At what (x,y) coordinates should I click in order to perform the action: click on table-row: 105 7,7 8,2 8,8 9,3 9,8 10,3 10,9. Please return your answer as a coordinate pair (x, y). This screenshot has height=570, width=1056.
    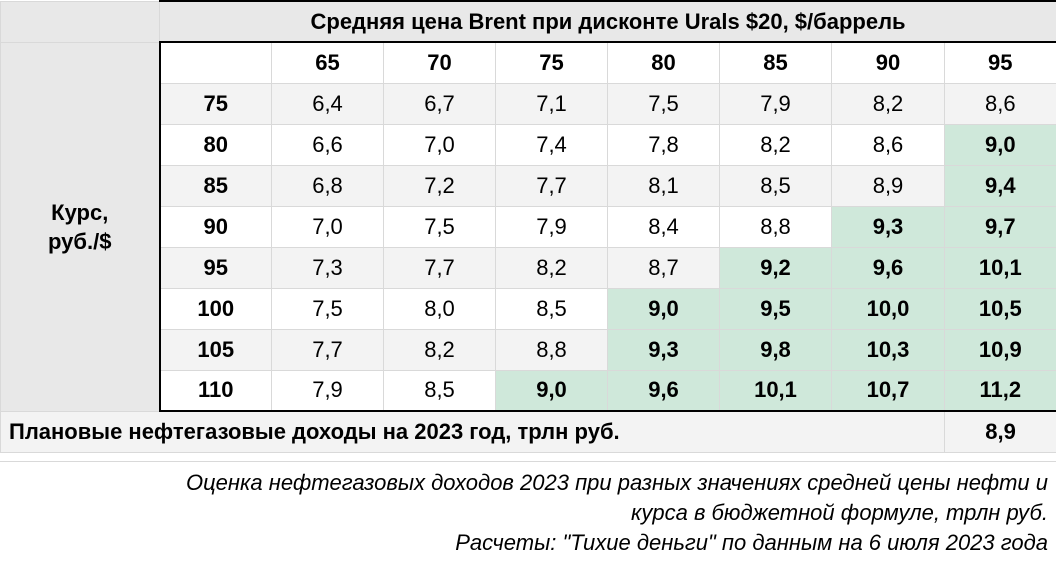
    Looking at the image, I should click on (528, 349).